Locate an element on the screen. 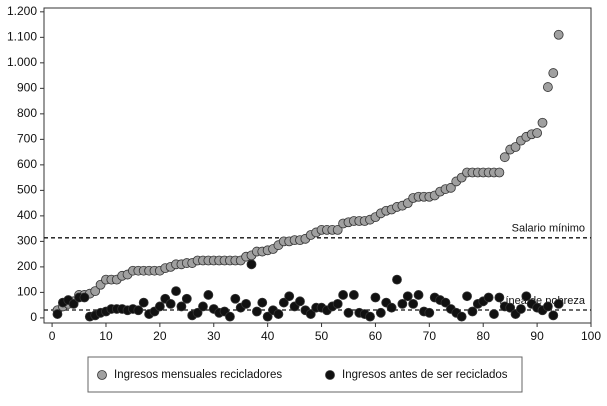 The height and width of the screenshot is (406, 607). y-tick-label: 800 is located at coordinates (27, 113).